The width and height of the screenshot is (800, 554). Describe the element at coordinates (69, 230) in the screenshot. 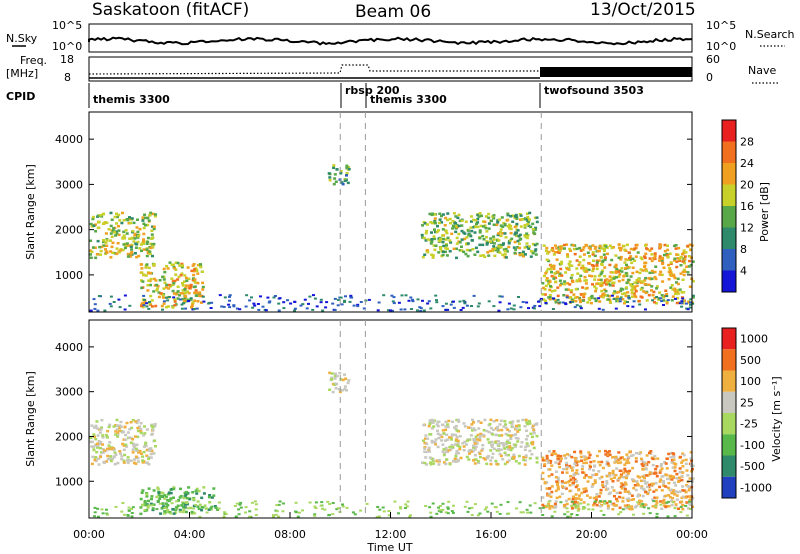

I see `y-tick-label: 2000` at that location.